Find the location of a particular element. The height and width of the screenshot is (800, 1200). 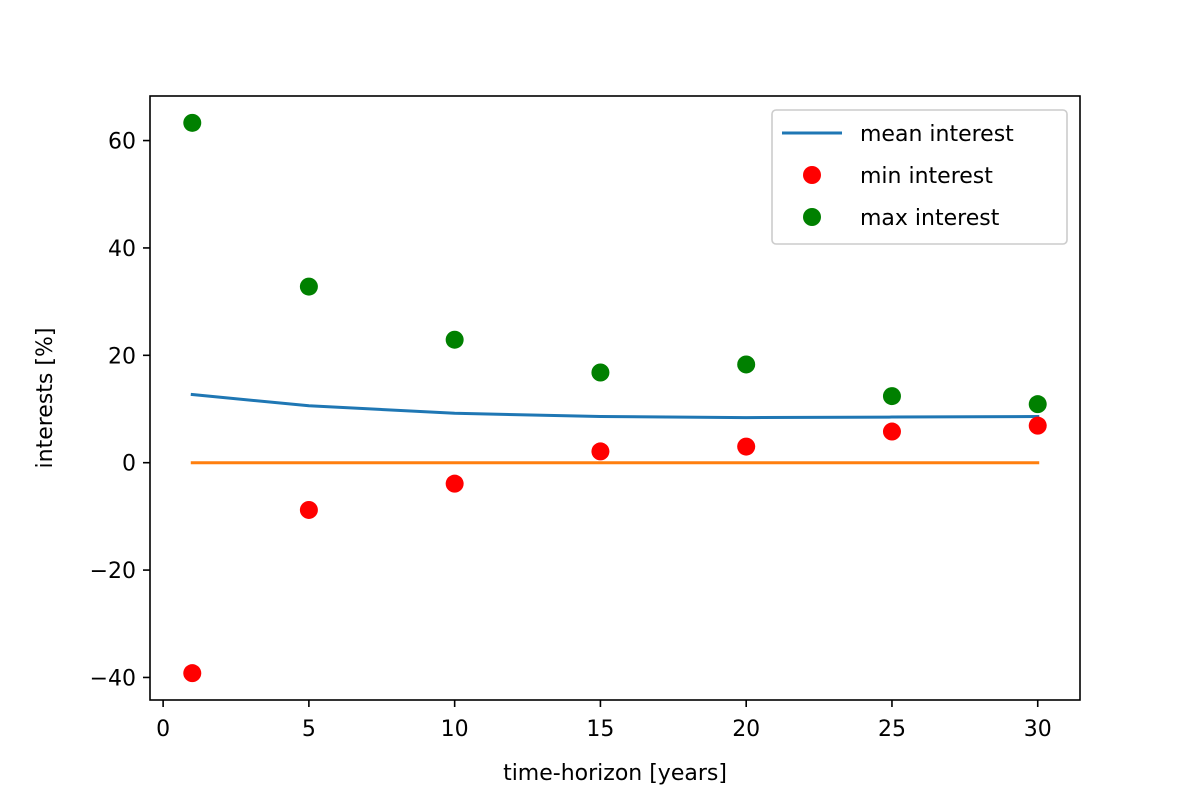

y-tick-label: 20 is located at coordinates (122, 356).